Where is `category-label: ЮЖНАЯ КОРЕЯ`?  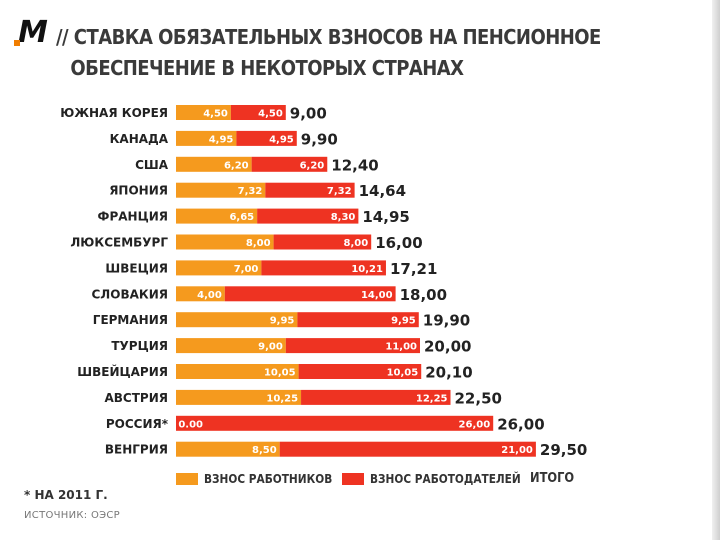 category-label: ЮЖНАЯ КОРЕЯ is located at coordinates (114, 113).